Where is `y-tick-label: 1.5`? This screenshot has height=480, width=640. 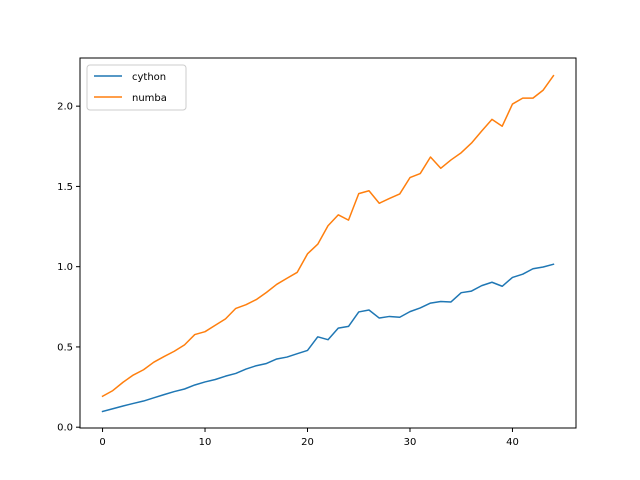
y-tick-label: 1.5 is located at coordinates (65, 187).